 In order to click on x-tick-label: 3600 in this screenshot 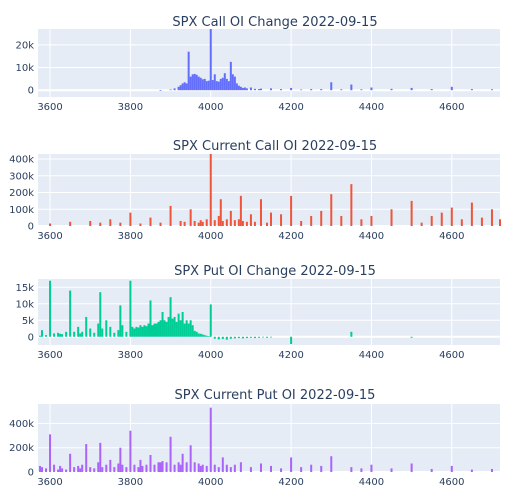, I will do `click(49, 107)`.